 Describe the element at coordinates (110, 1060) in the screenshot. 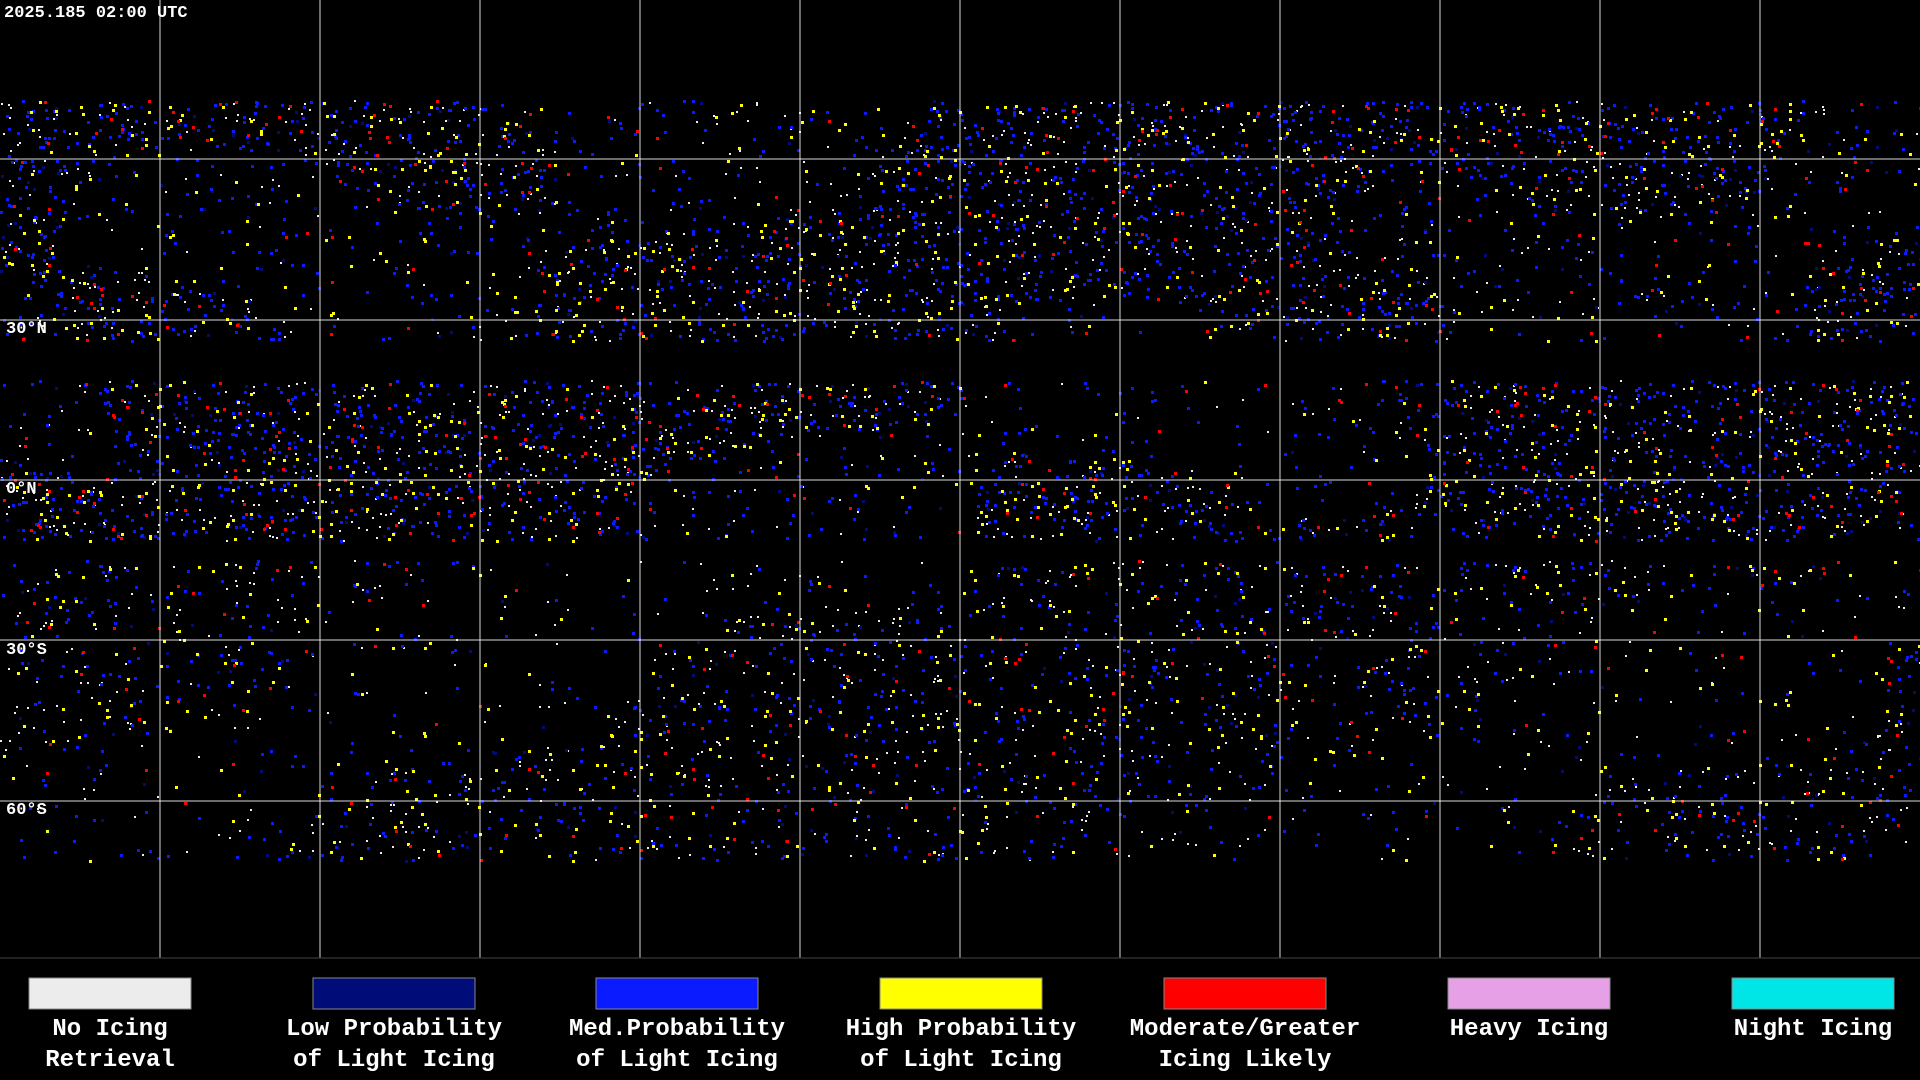

I see `legend-label: Retrieval` at that location.